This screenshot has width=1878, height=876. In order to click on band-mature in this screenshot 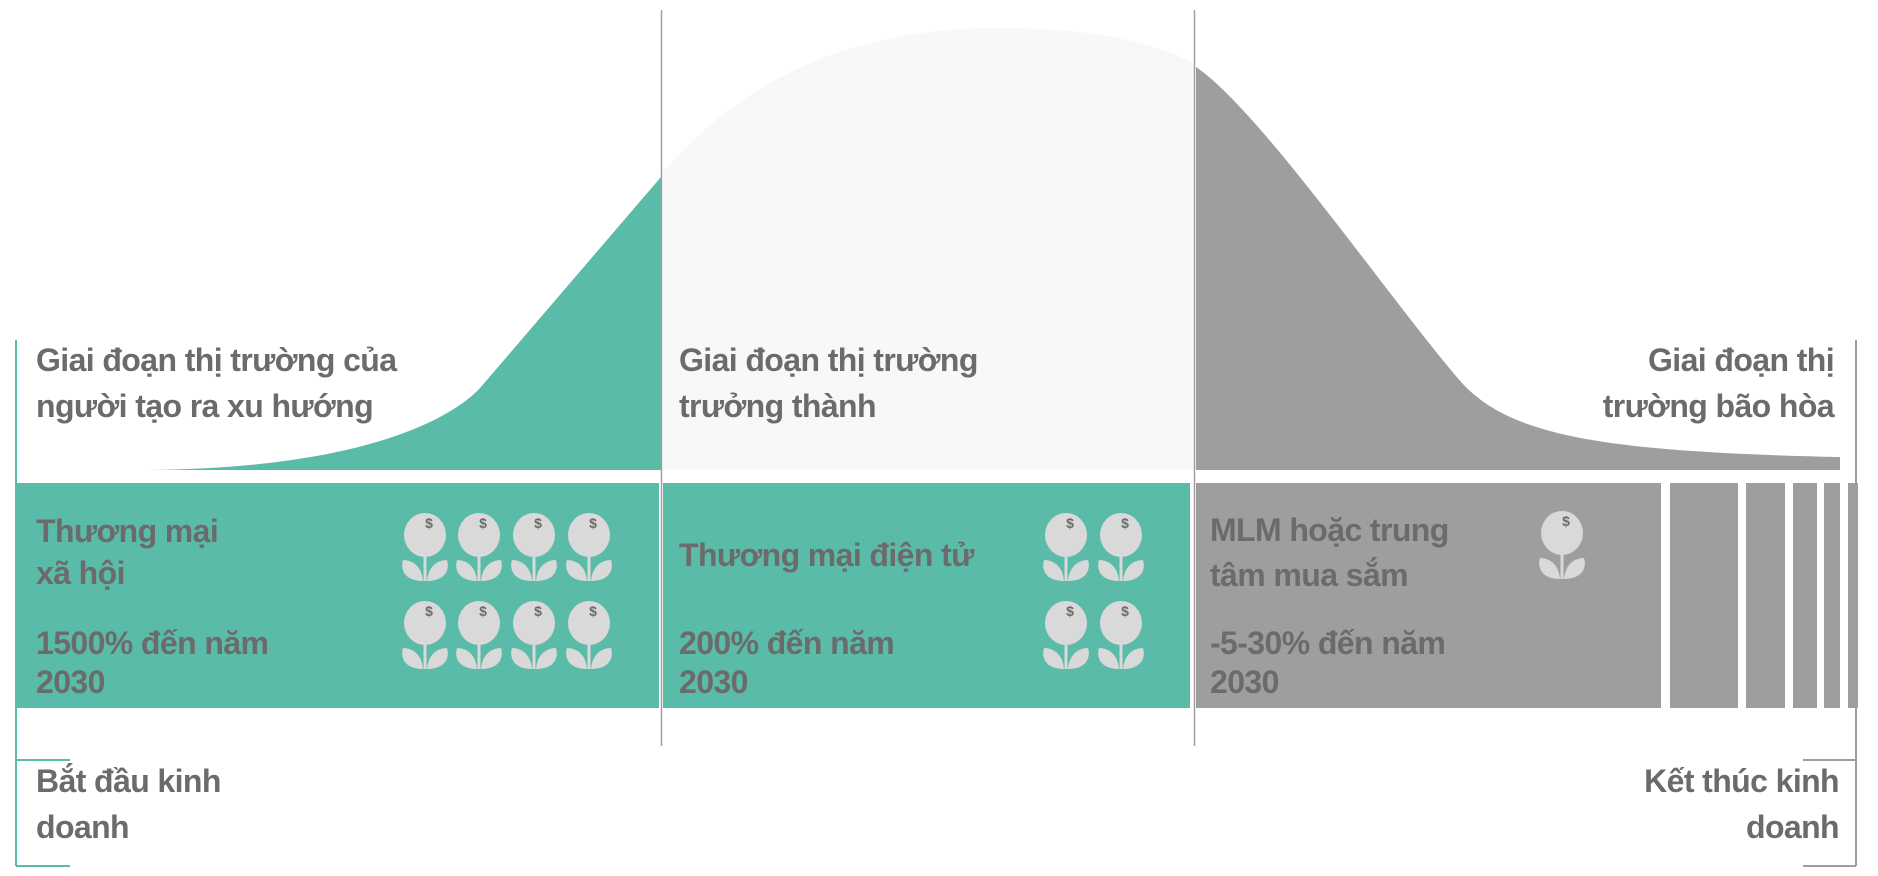, I will do `click(926, 595)`.